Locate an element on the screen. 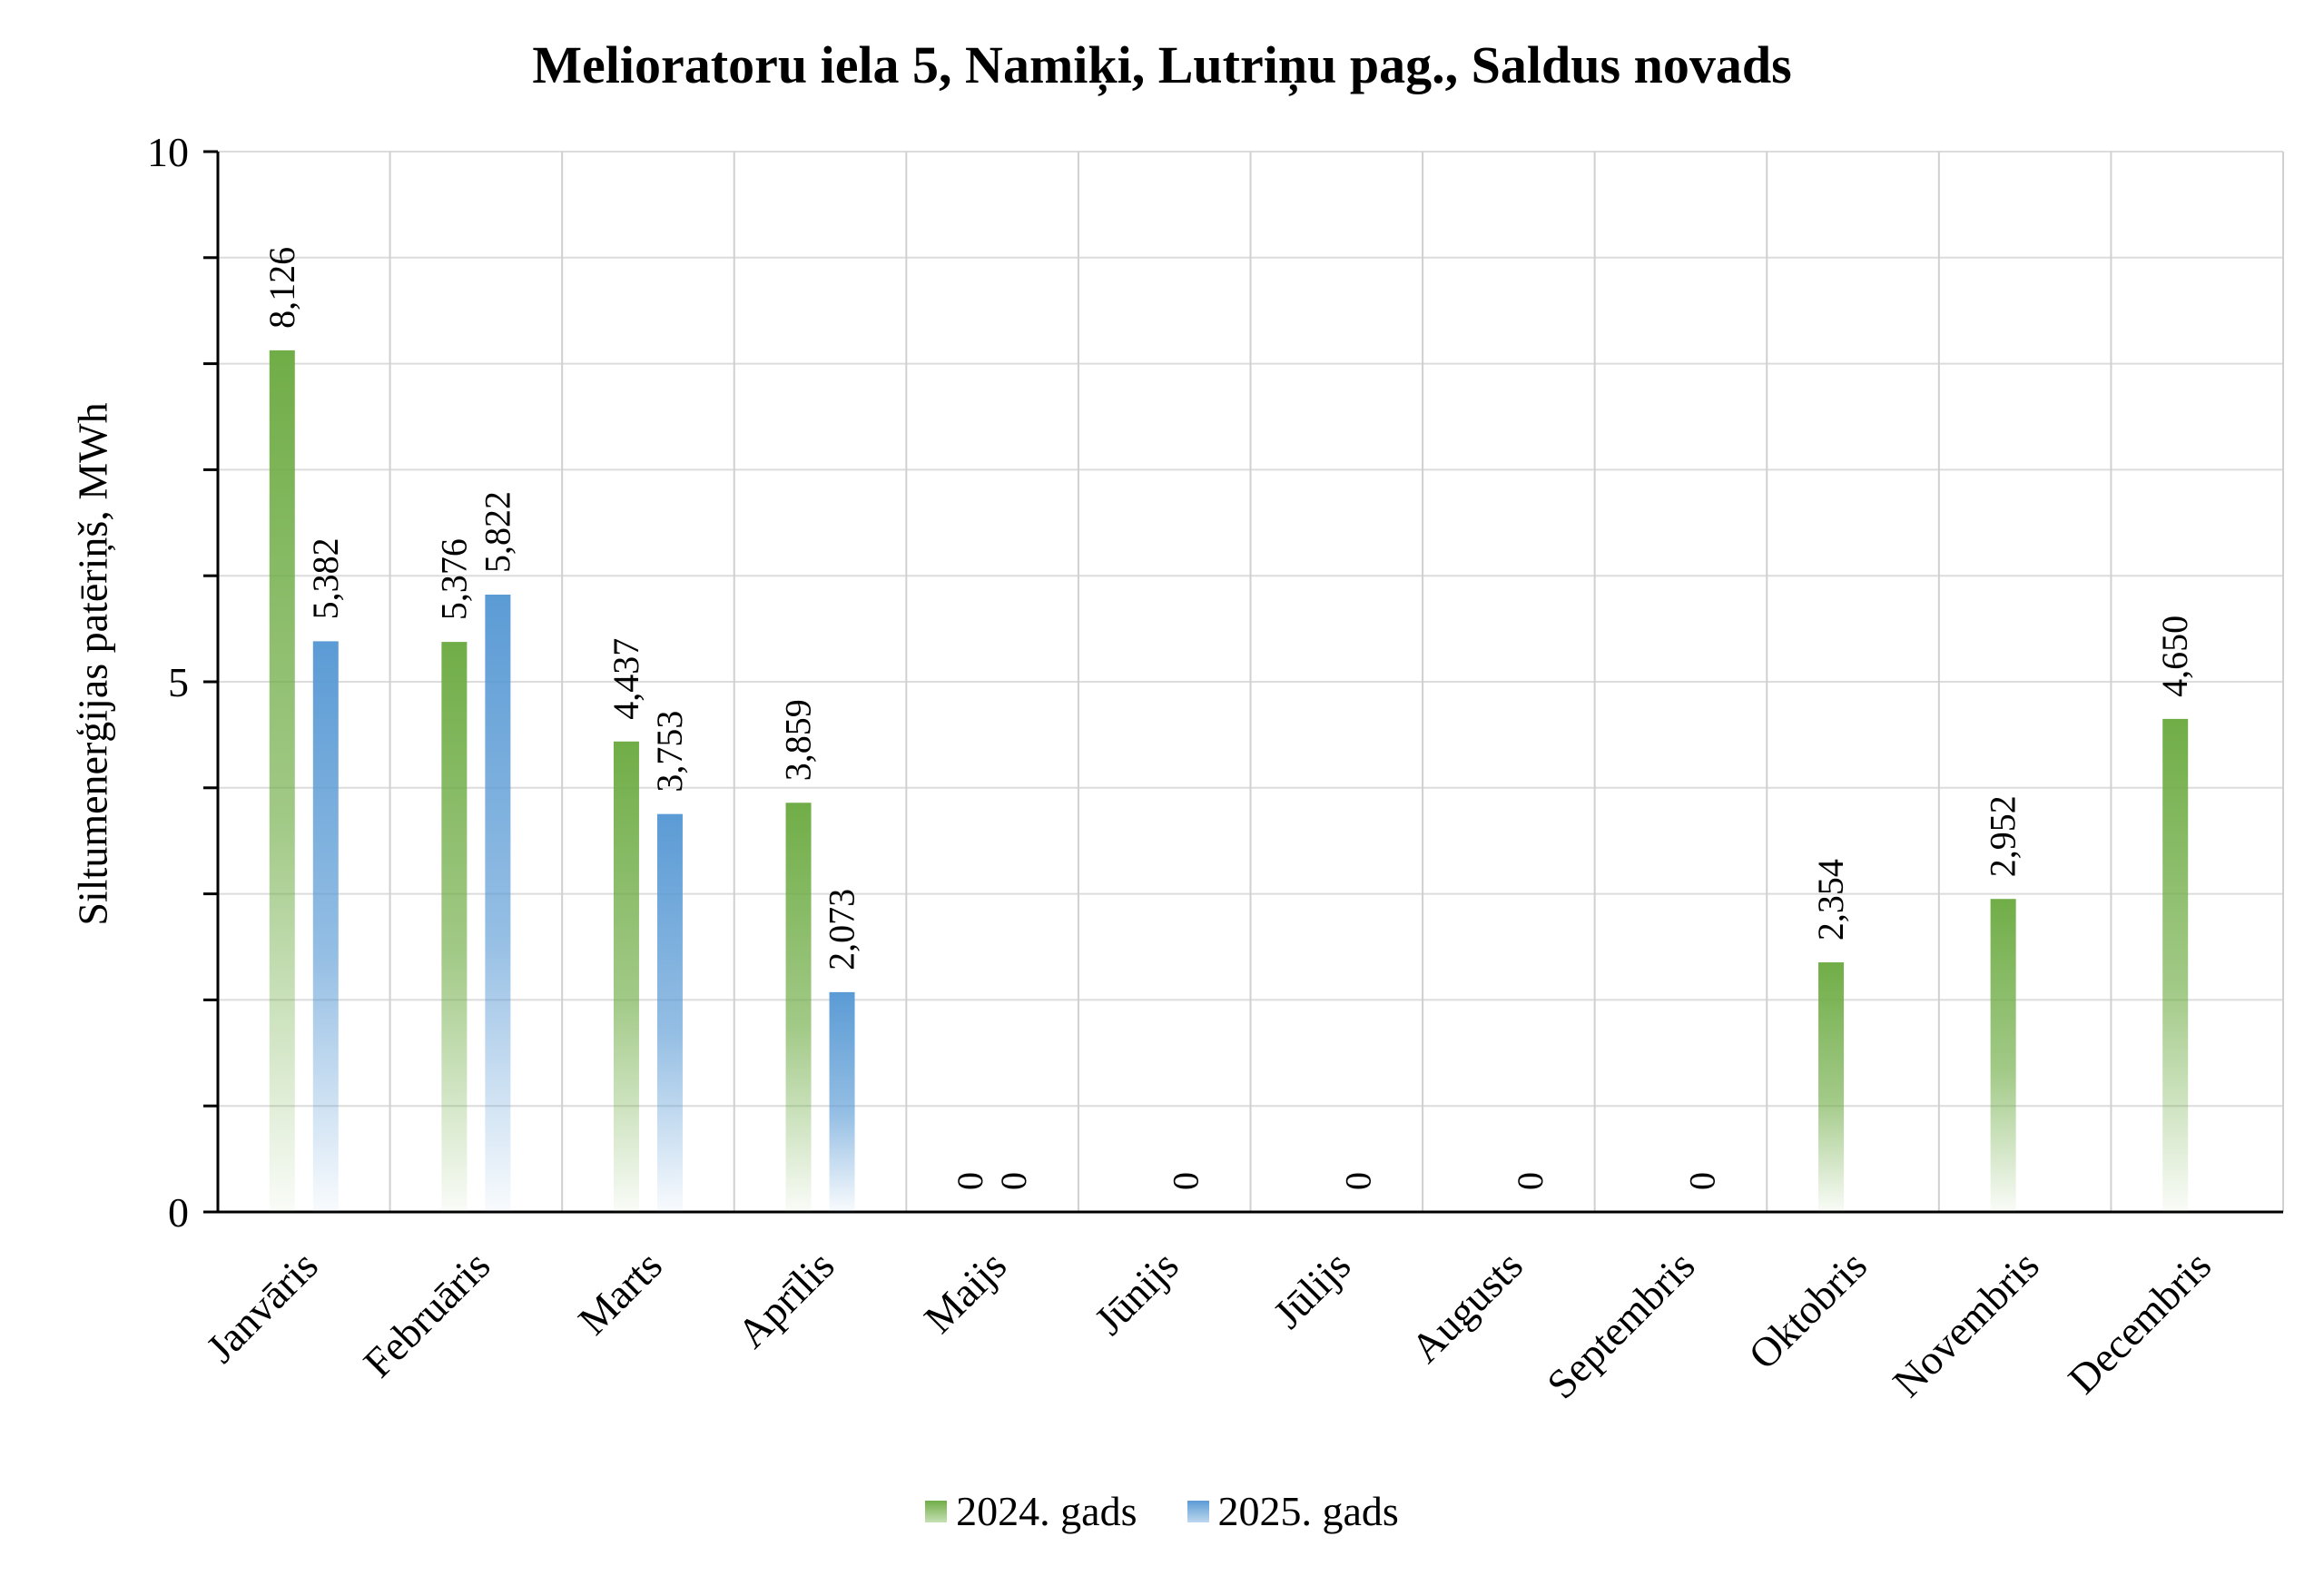 The width and height of the screenshot is (2324, 1576). data-label: 5,382 is located at coordinates (325, 578).